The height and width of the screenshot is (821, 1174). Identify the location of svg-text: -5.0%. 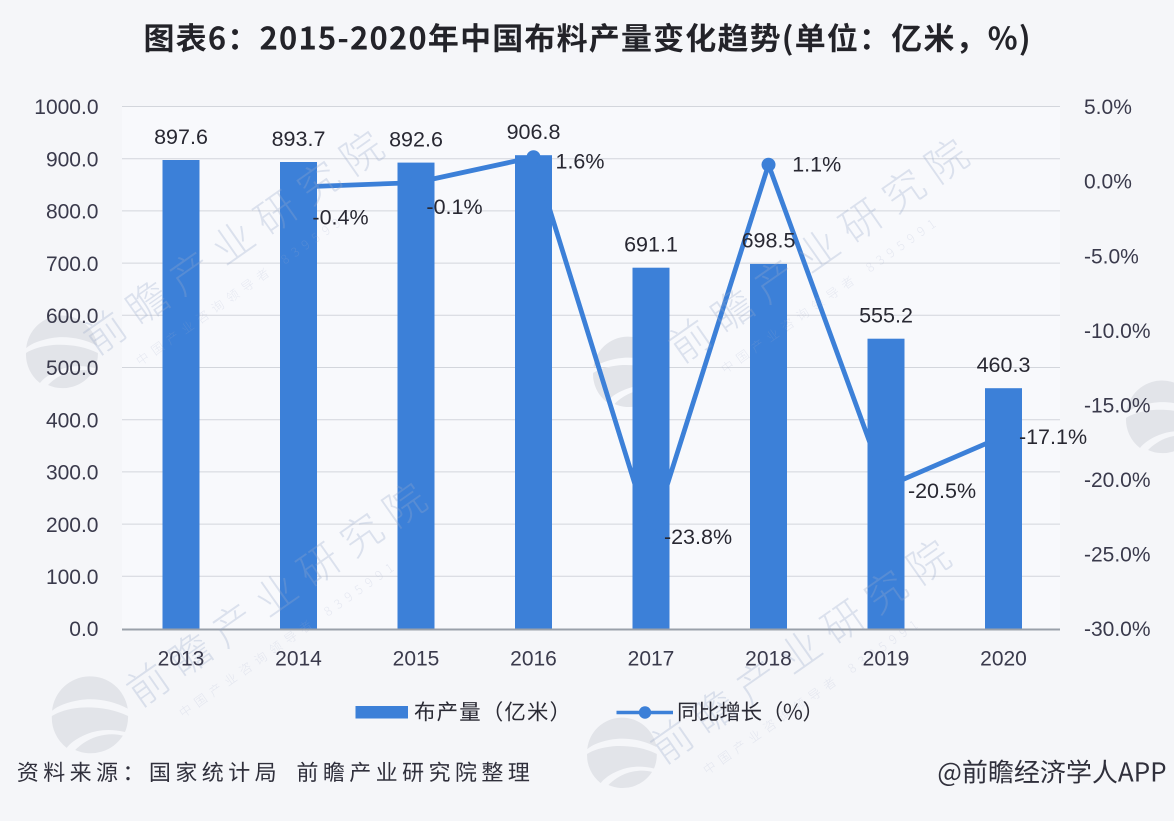
(1111, 256).